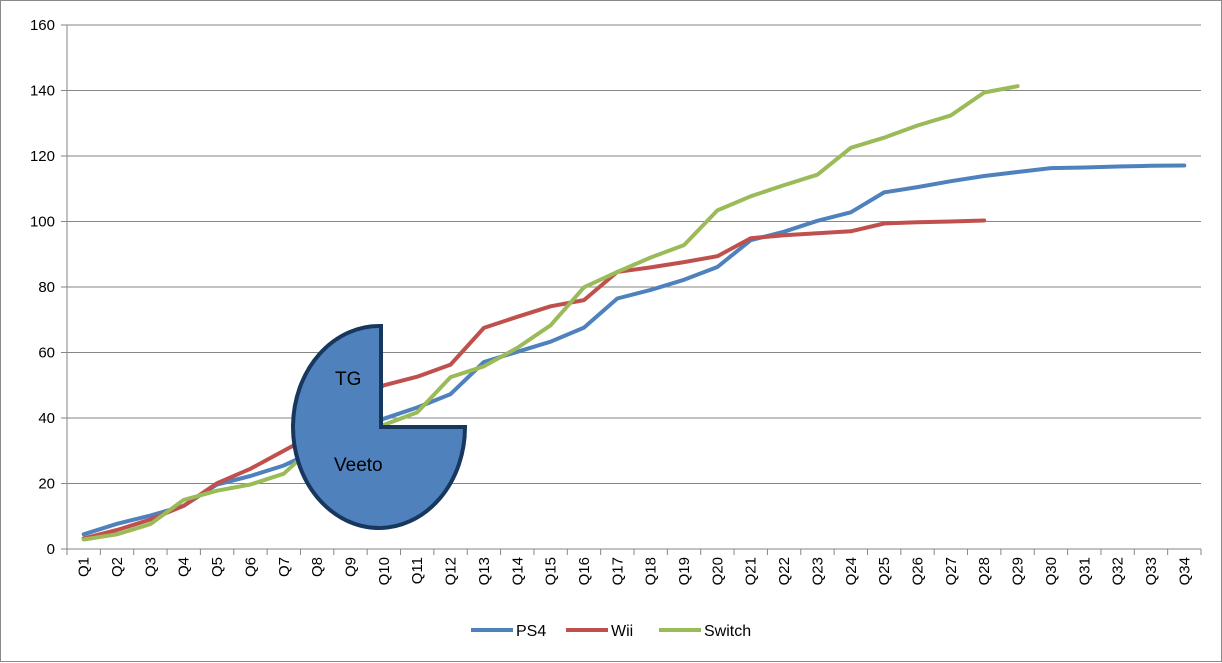 This screenshot has width=1222, height=663. I want to click on y-tick-label: 160, so click(42, 25).